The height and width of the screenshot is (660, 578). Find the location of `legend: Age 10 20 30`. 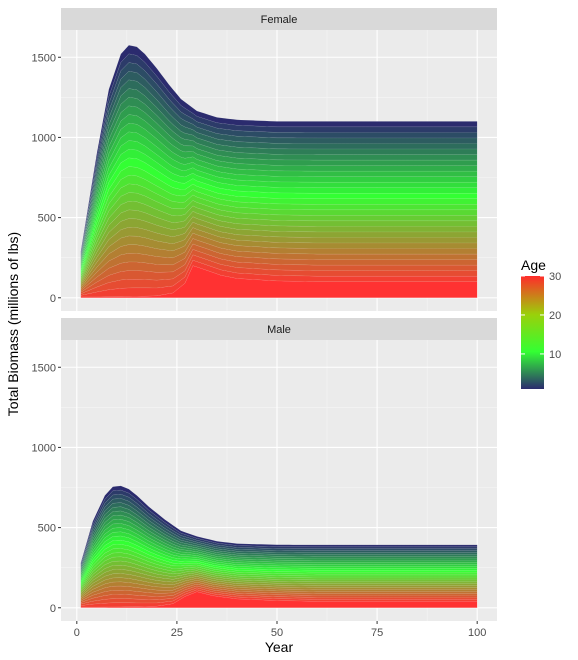

legend: Age 10 20 30 is located at coordinates (541, 323).